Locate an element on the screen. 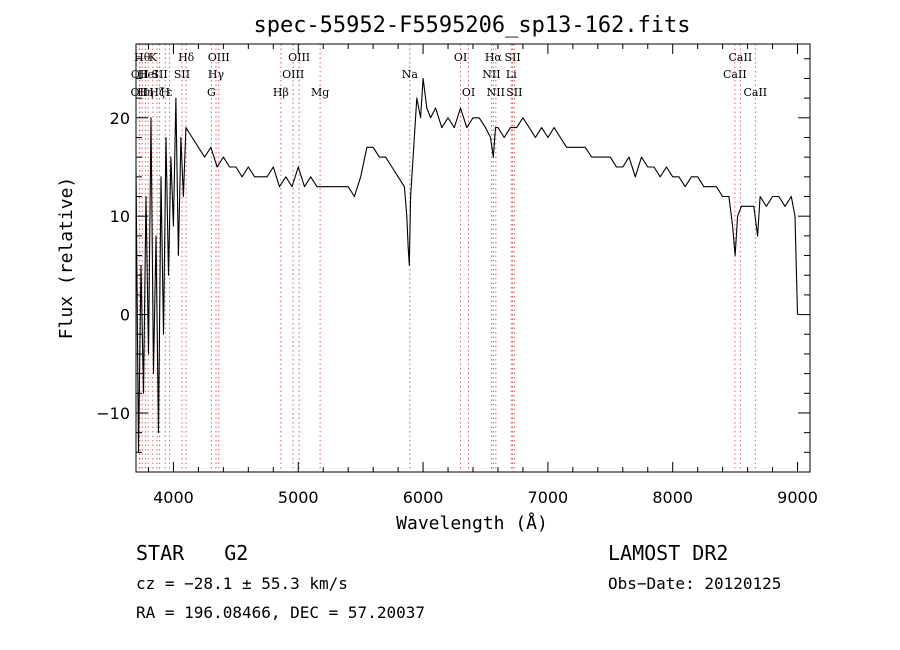  x-tick-label: 4000 is located at coordinates (173, 497).